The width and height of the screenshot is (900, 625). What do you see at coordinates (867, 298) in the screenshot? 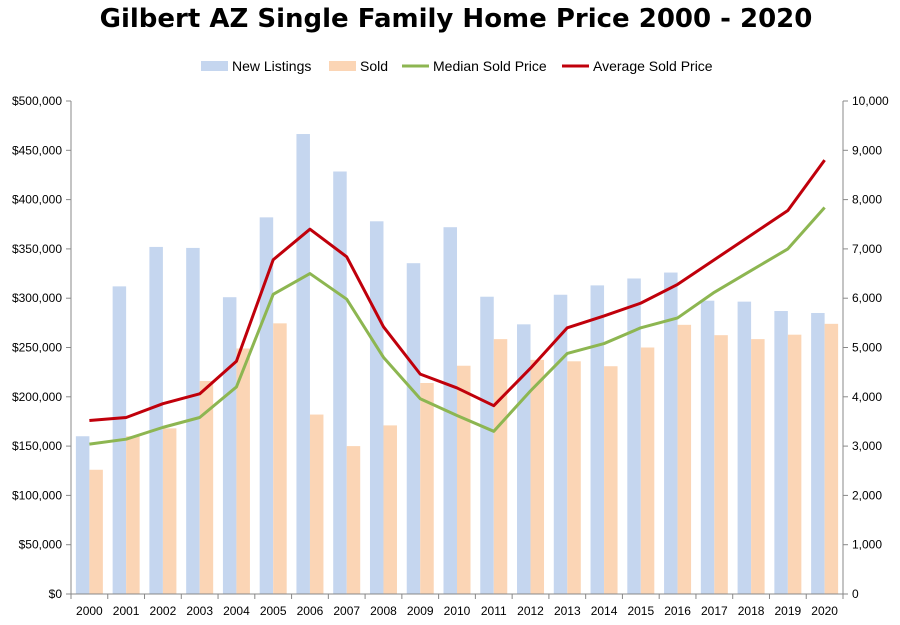
I see `y-right-tick-label: 6,000` at bounding box center [867, 298].